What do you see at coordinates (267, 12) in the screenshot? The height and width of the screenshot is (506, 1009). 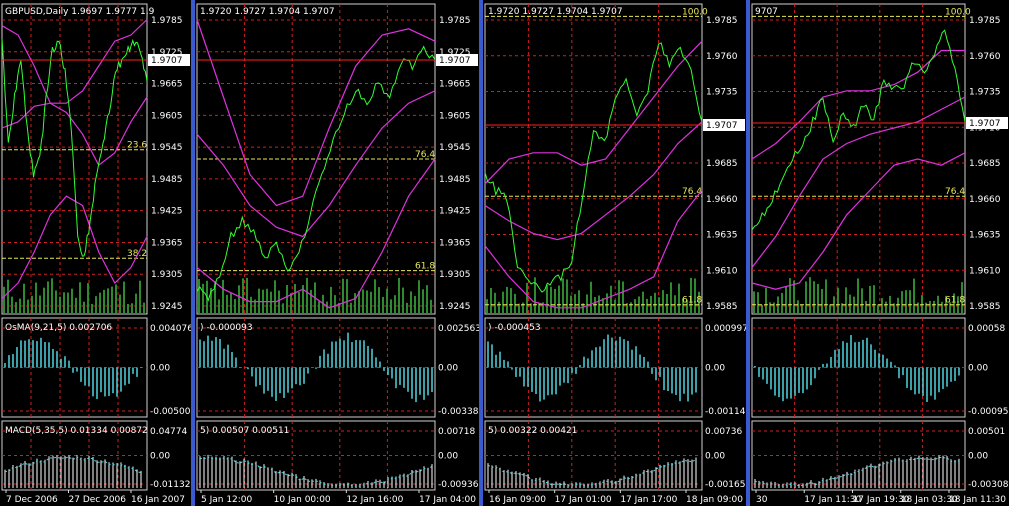 I see `symbol-ohlc-label: 1.9720 1.9727 1.9704 1.9707` at bounding box center [267, 12].